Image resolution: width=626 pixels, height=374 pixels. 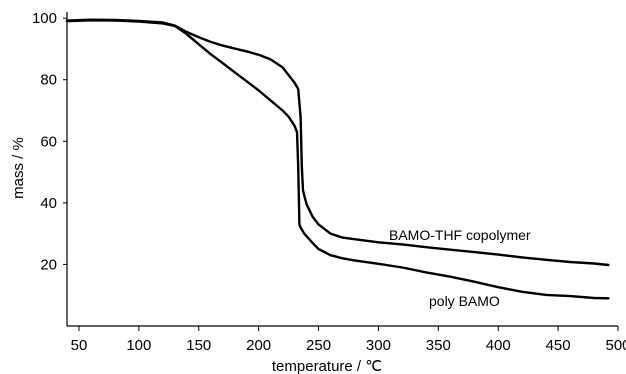 What do you see at coordinates (48, 264) in the screenshot?
I see `y-tick-label: 20` at bounding box center [48, 264].